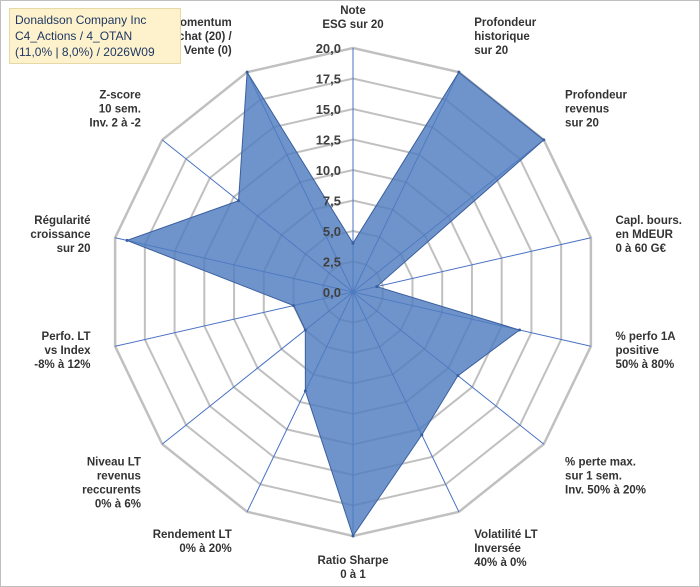 The height and width of the screenshot is (587, 700). Describe the element at coordinates (605, 491) in the screenshot. I see `axis-label-line: Inv. 50% à 20%` at that location.